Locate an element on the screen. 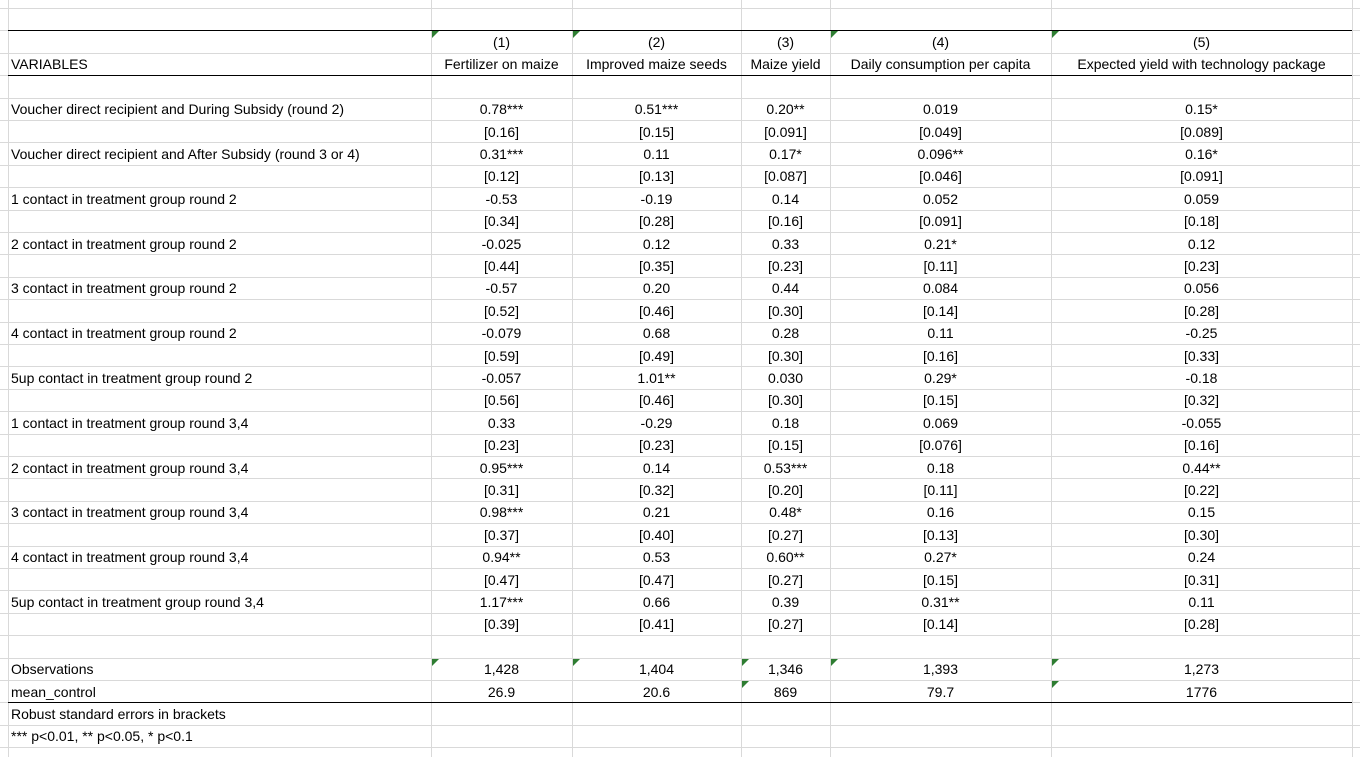 This screenshot has height=757, width=1360. coefficient: 0.53 is located at coordinates (656, 557).